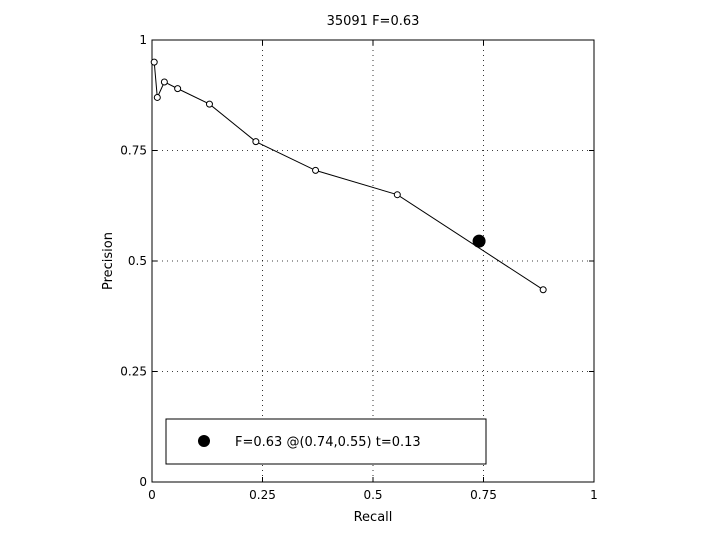 This screenshot has width=720, height=540. What do you see at coordinates (204, 441) in the screenshot?
I see `legend-marker` at bounding box center [204, 441].